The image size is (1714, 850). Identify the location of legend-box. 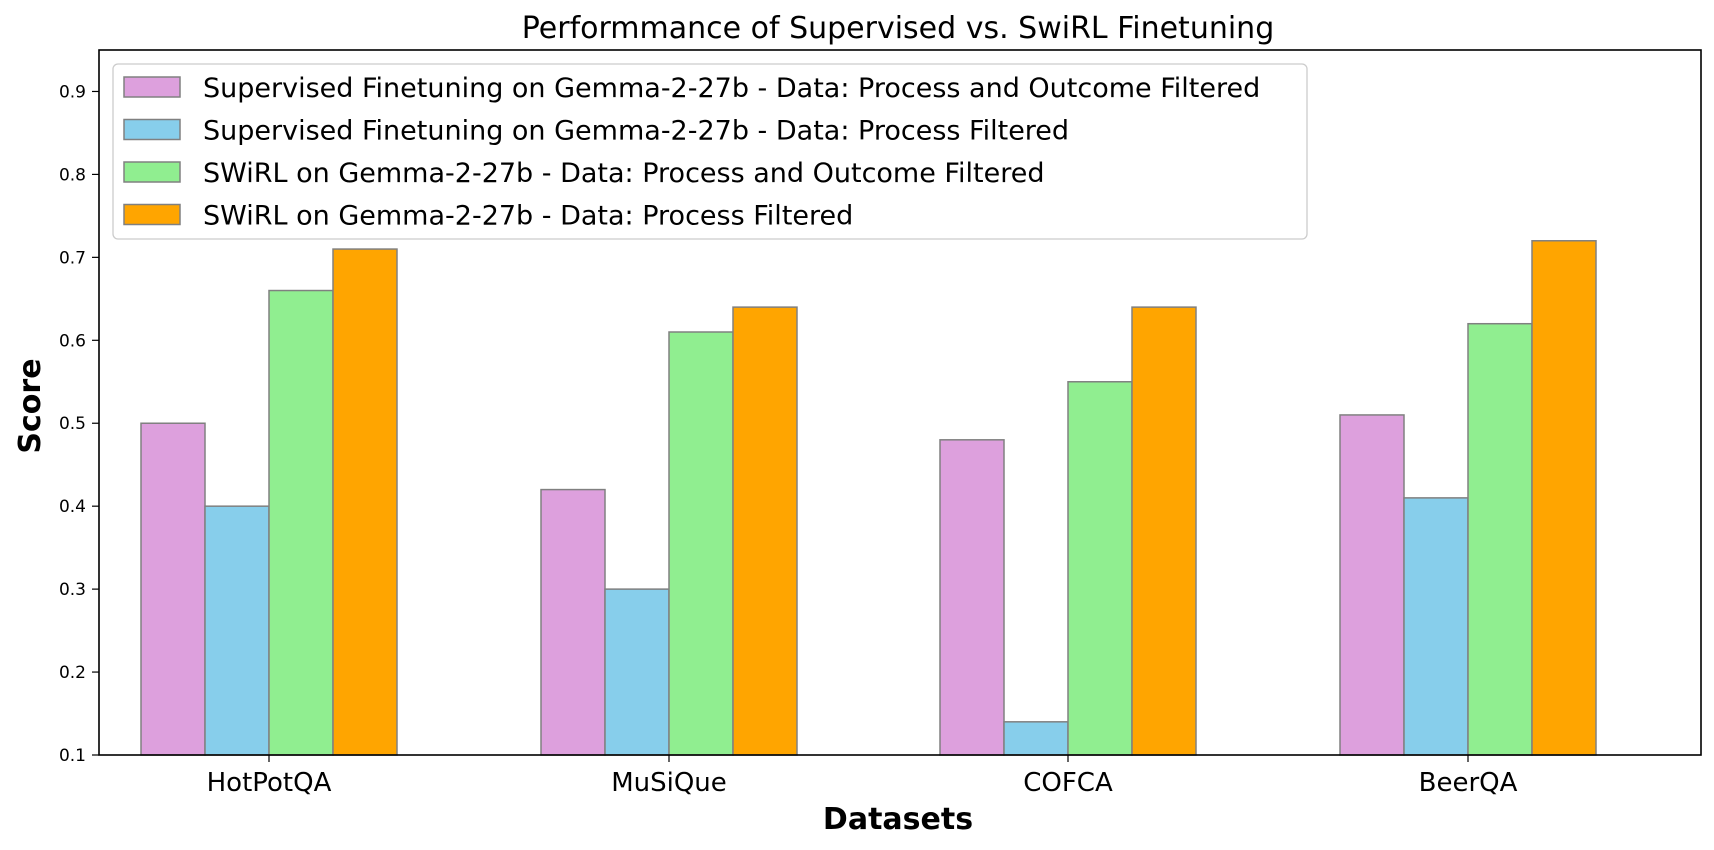
(710, 151).